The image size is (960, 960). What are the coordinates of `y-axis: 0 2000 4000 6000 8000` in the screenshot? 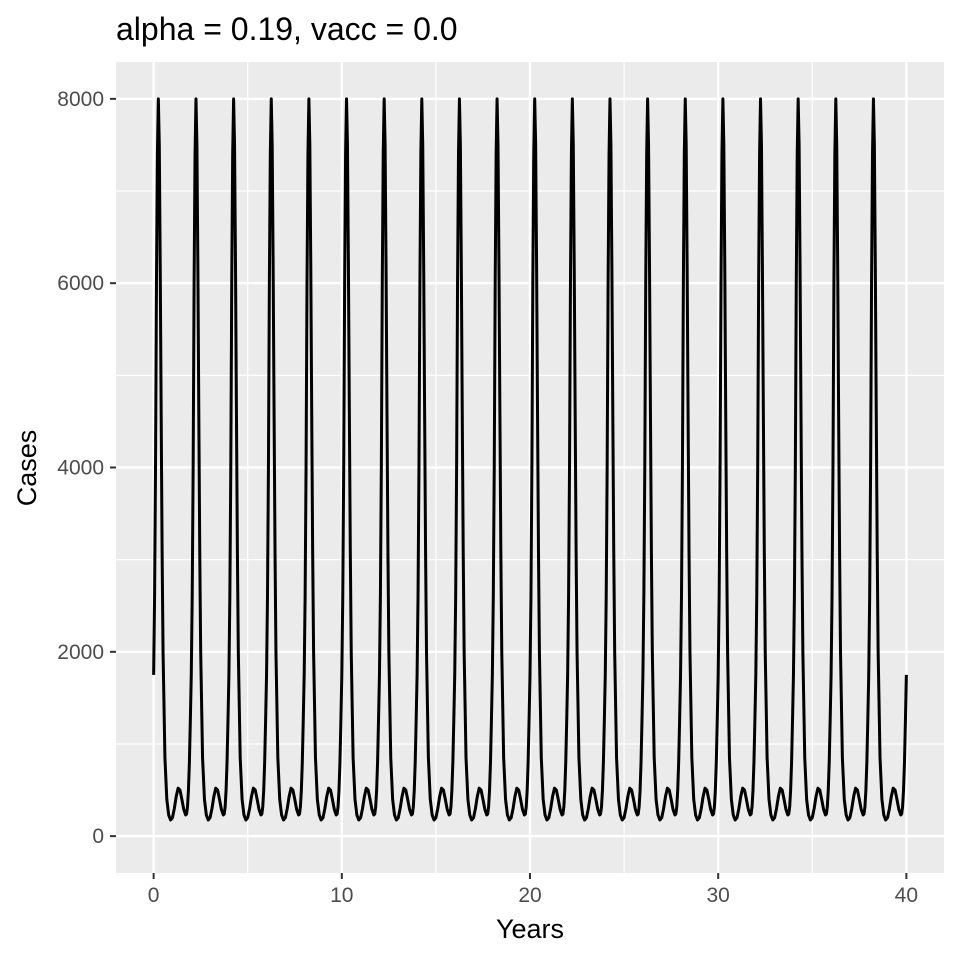 It's located at (86, 468).